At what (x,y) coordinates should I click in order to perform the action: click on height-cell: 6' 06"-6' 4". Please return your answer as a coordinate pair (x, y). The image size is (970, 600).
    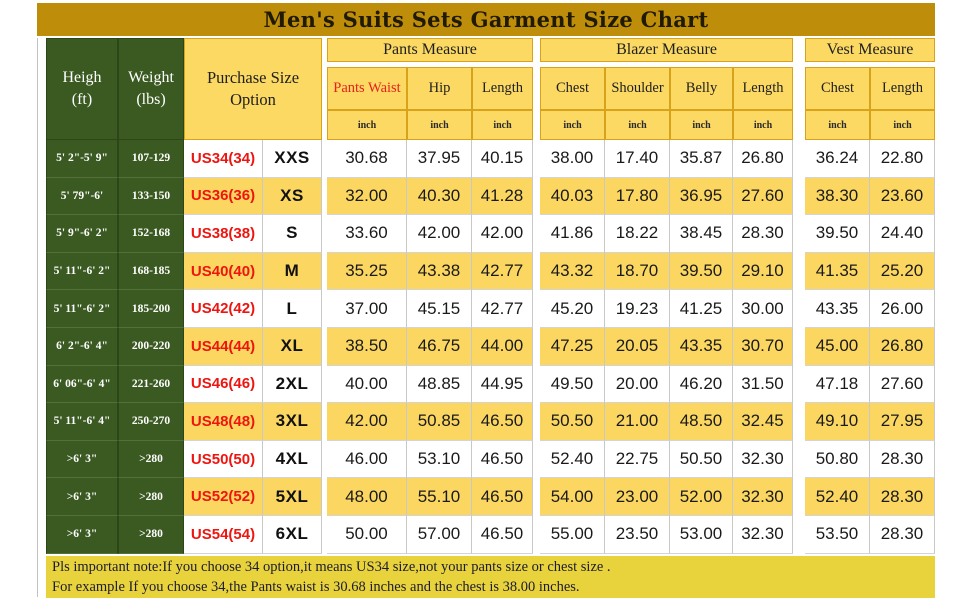
    Looking at the image, I should click on (82, 384).